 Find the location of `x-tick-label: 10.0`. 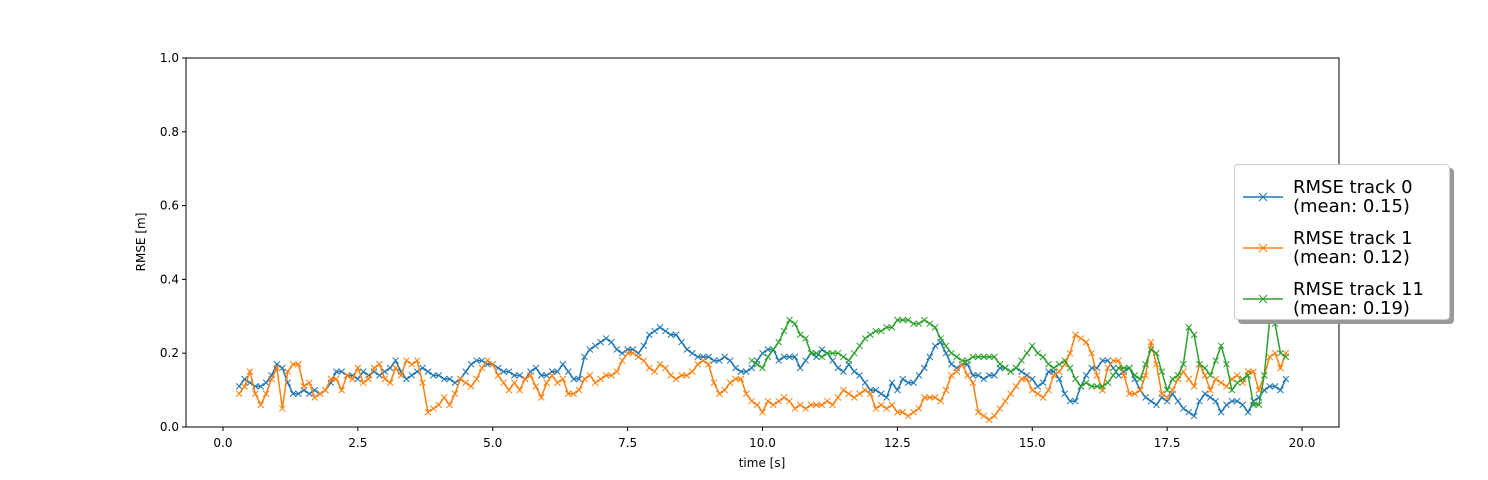

x-tick-label: 10.0 is located at coordinates (762, 443).